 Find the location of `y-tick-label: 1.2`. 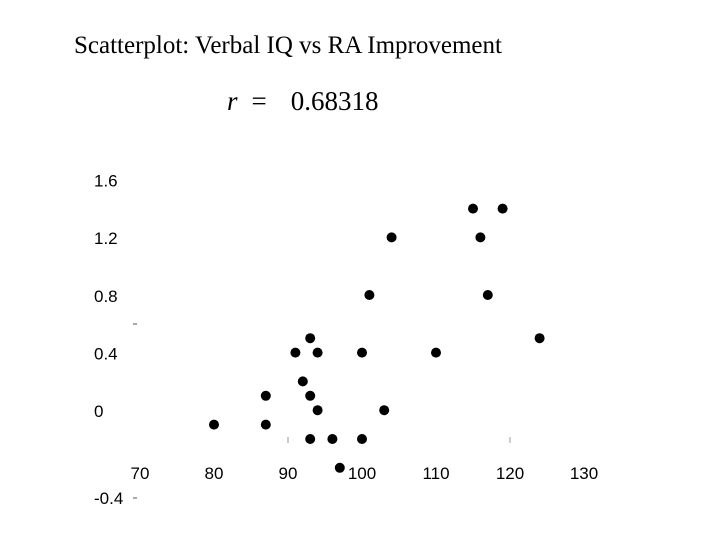

y-tick-label: 1.2 is located at coordinates (106, 238).